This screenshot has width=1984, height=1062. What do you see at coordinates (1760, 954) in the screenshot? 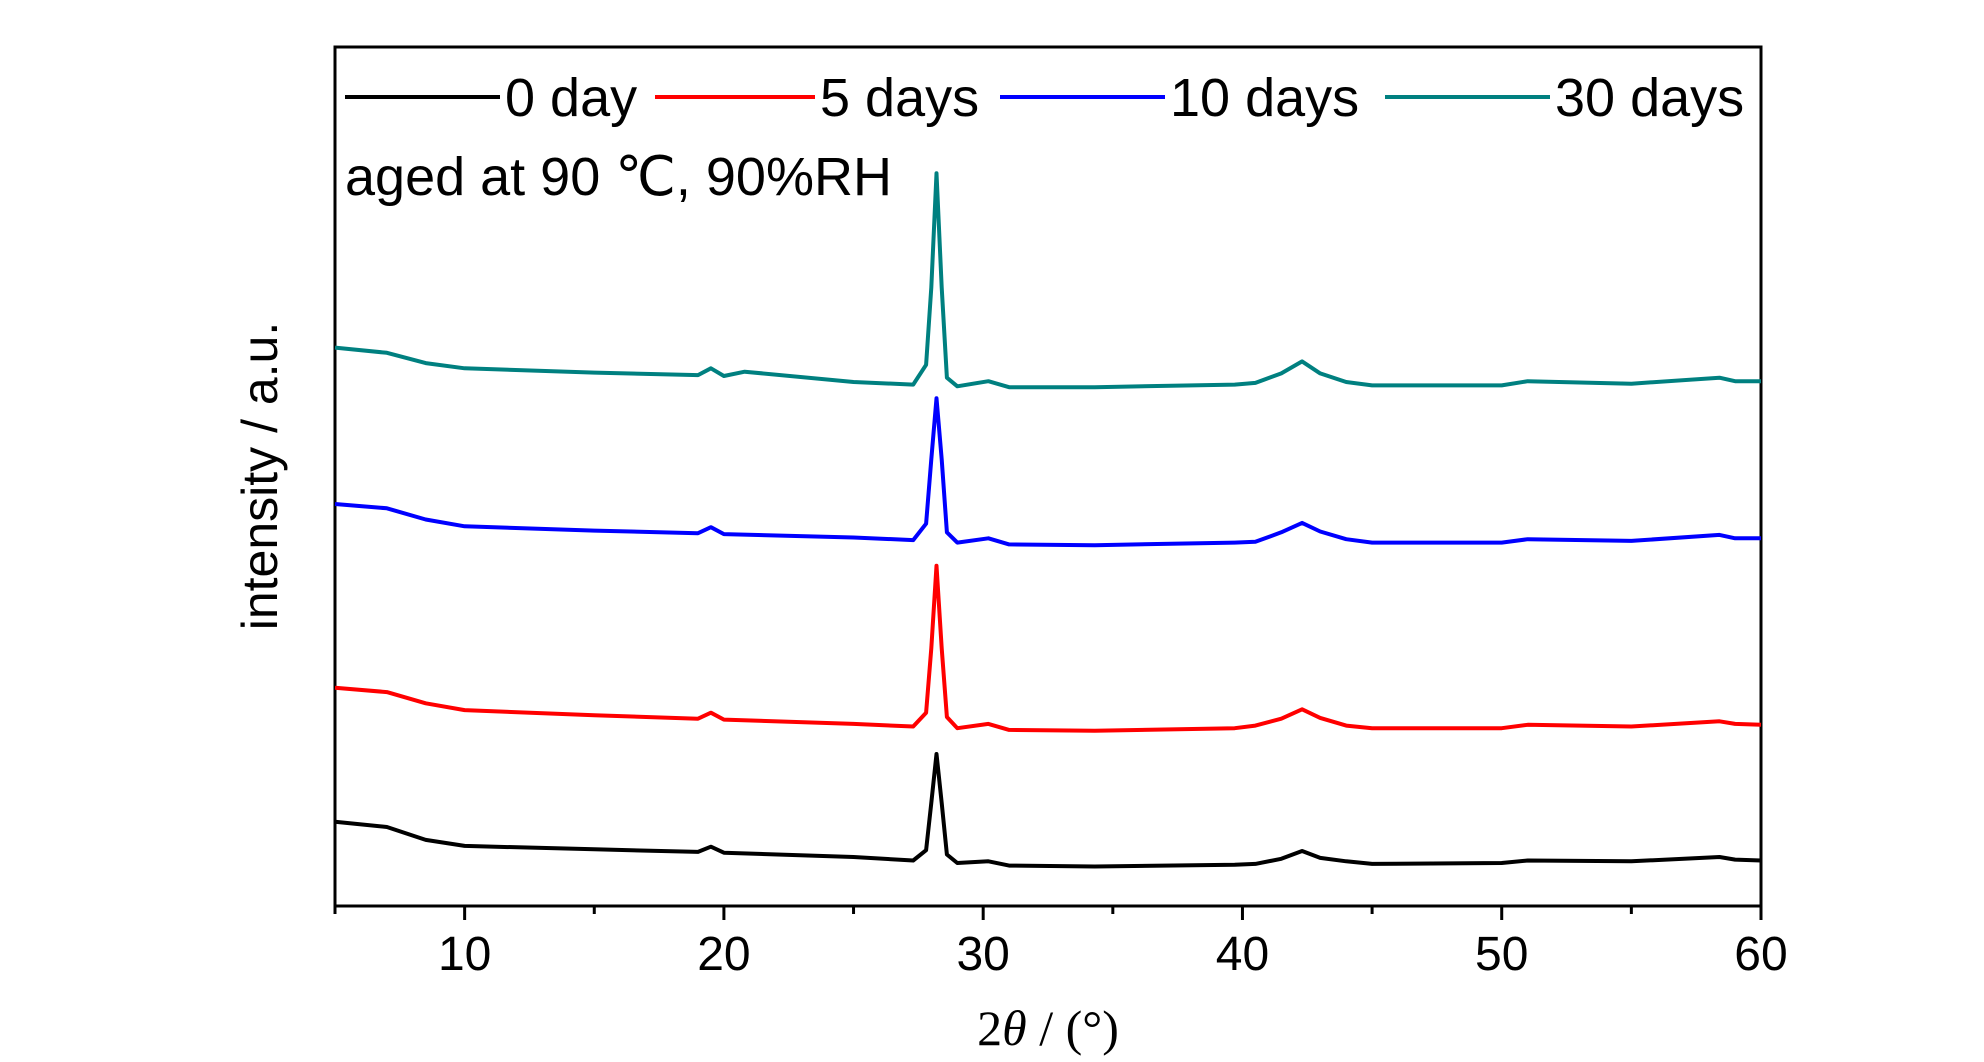
I see `x-tick-label: 60` at bounding box center [1760, 954].